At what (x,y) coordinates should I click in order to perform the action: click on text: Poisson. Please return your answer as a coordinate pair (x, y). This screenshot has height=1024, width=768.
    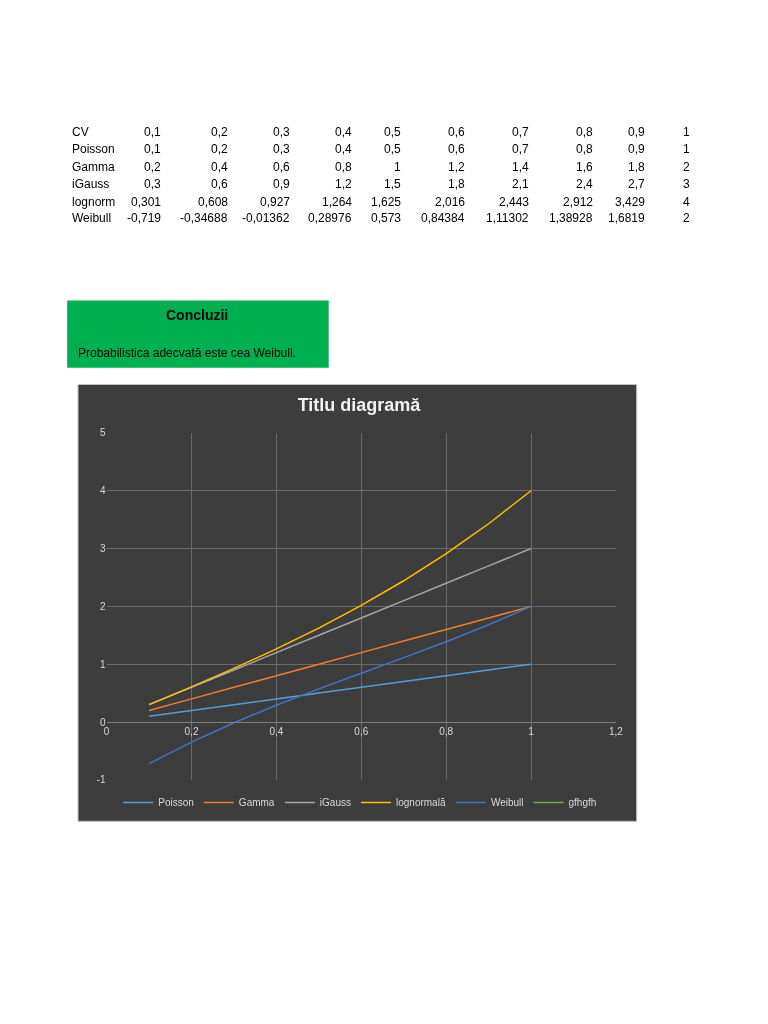
    Looking at the image, I should click on (93, 149).